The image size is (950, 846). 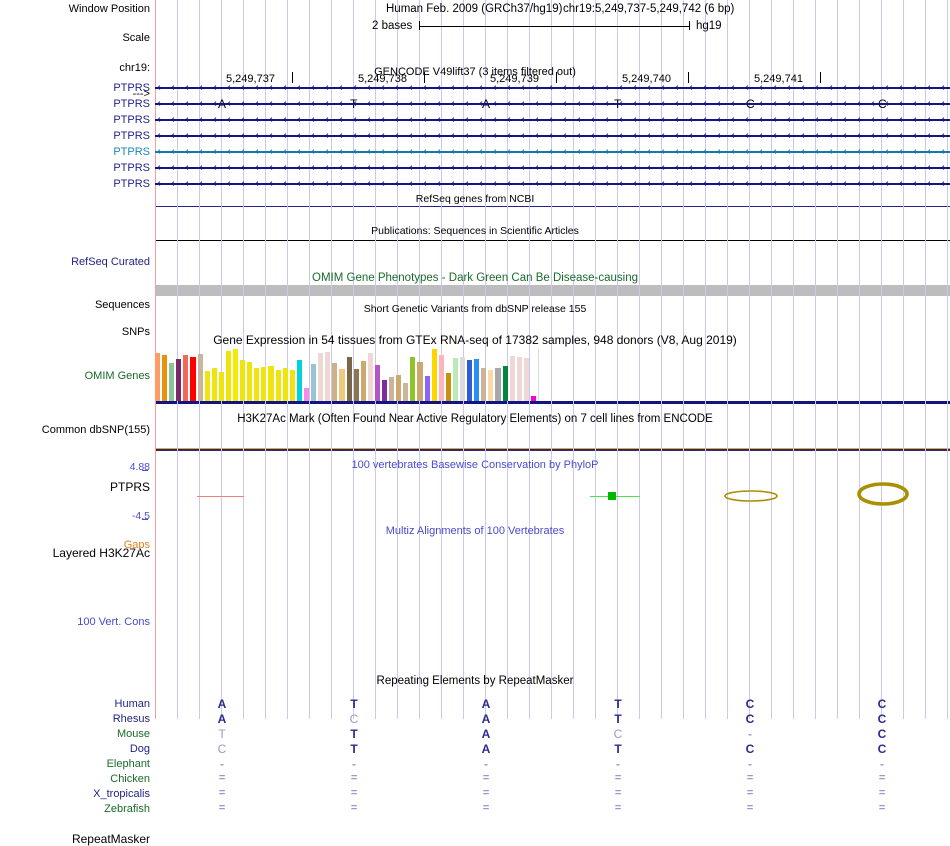 What do you see at coordinates (136, 545) in the screenshot?
I see `gaps-label: Gaps` at bounding box center [136, 545].